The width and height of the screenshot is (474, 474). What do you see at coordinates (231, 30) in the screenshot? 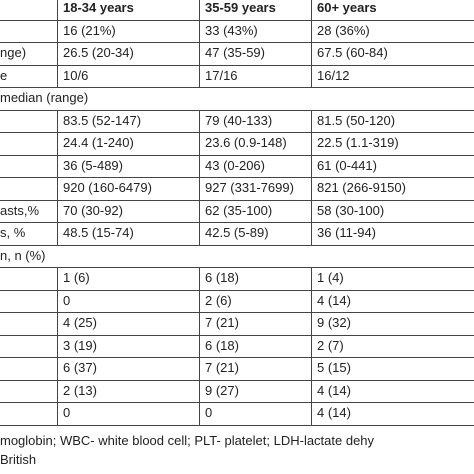
I see `cell: 33 (43%)` at bounding box center [231, 30].